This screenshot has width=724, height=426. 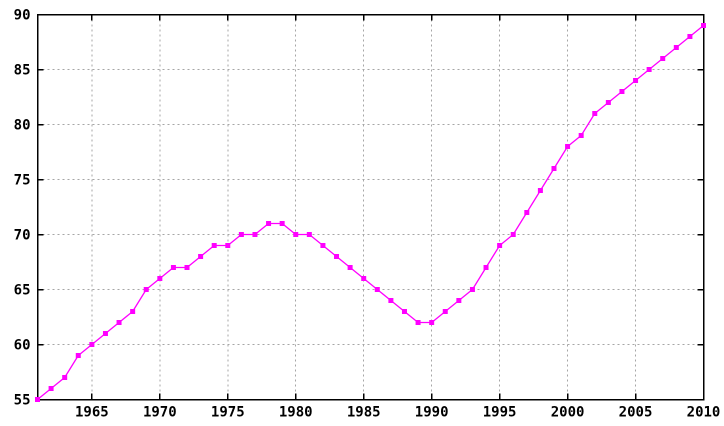 I want to click on x-tick-label: 1990, so click(x=432, y=413).